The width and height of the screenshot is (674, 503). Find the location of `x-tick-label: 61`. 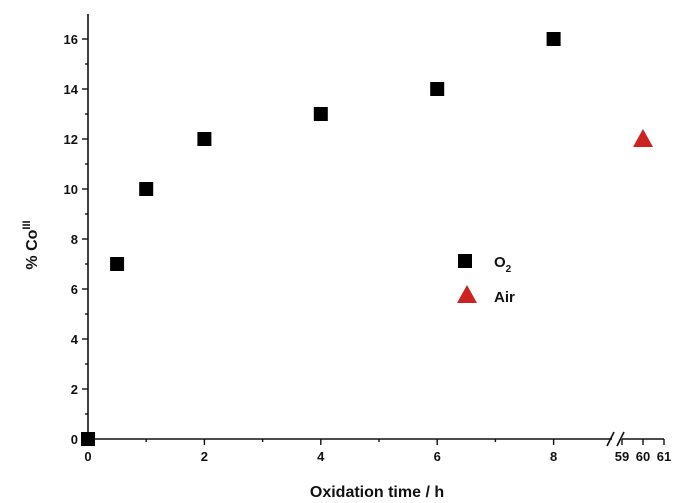

x-tick-label: 61 is located at coordinates (664, 456).